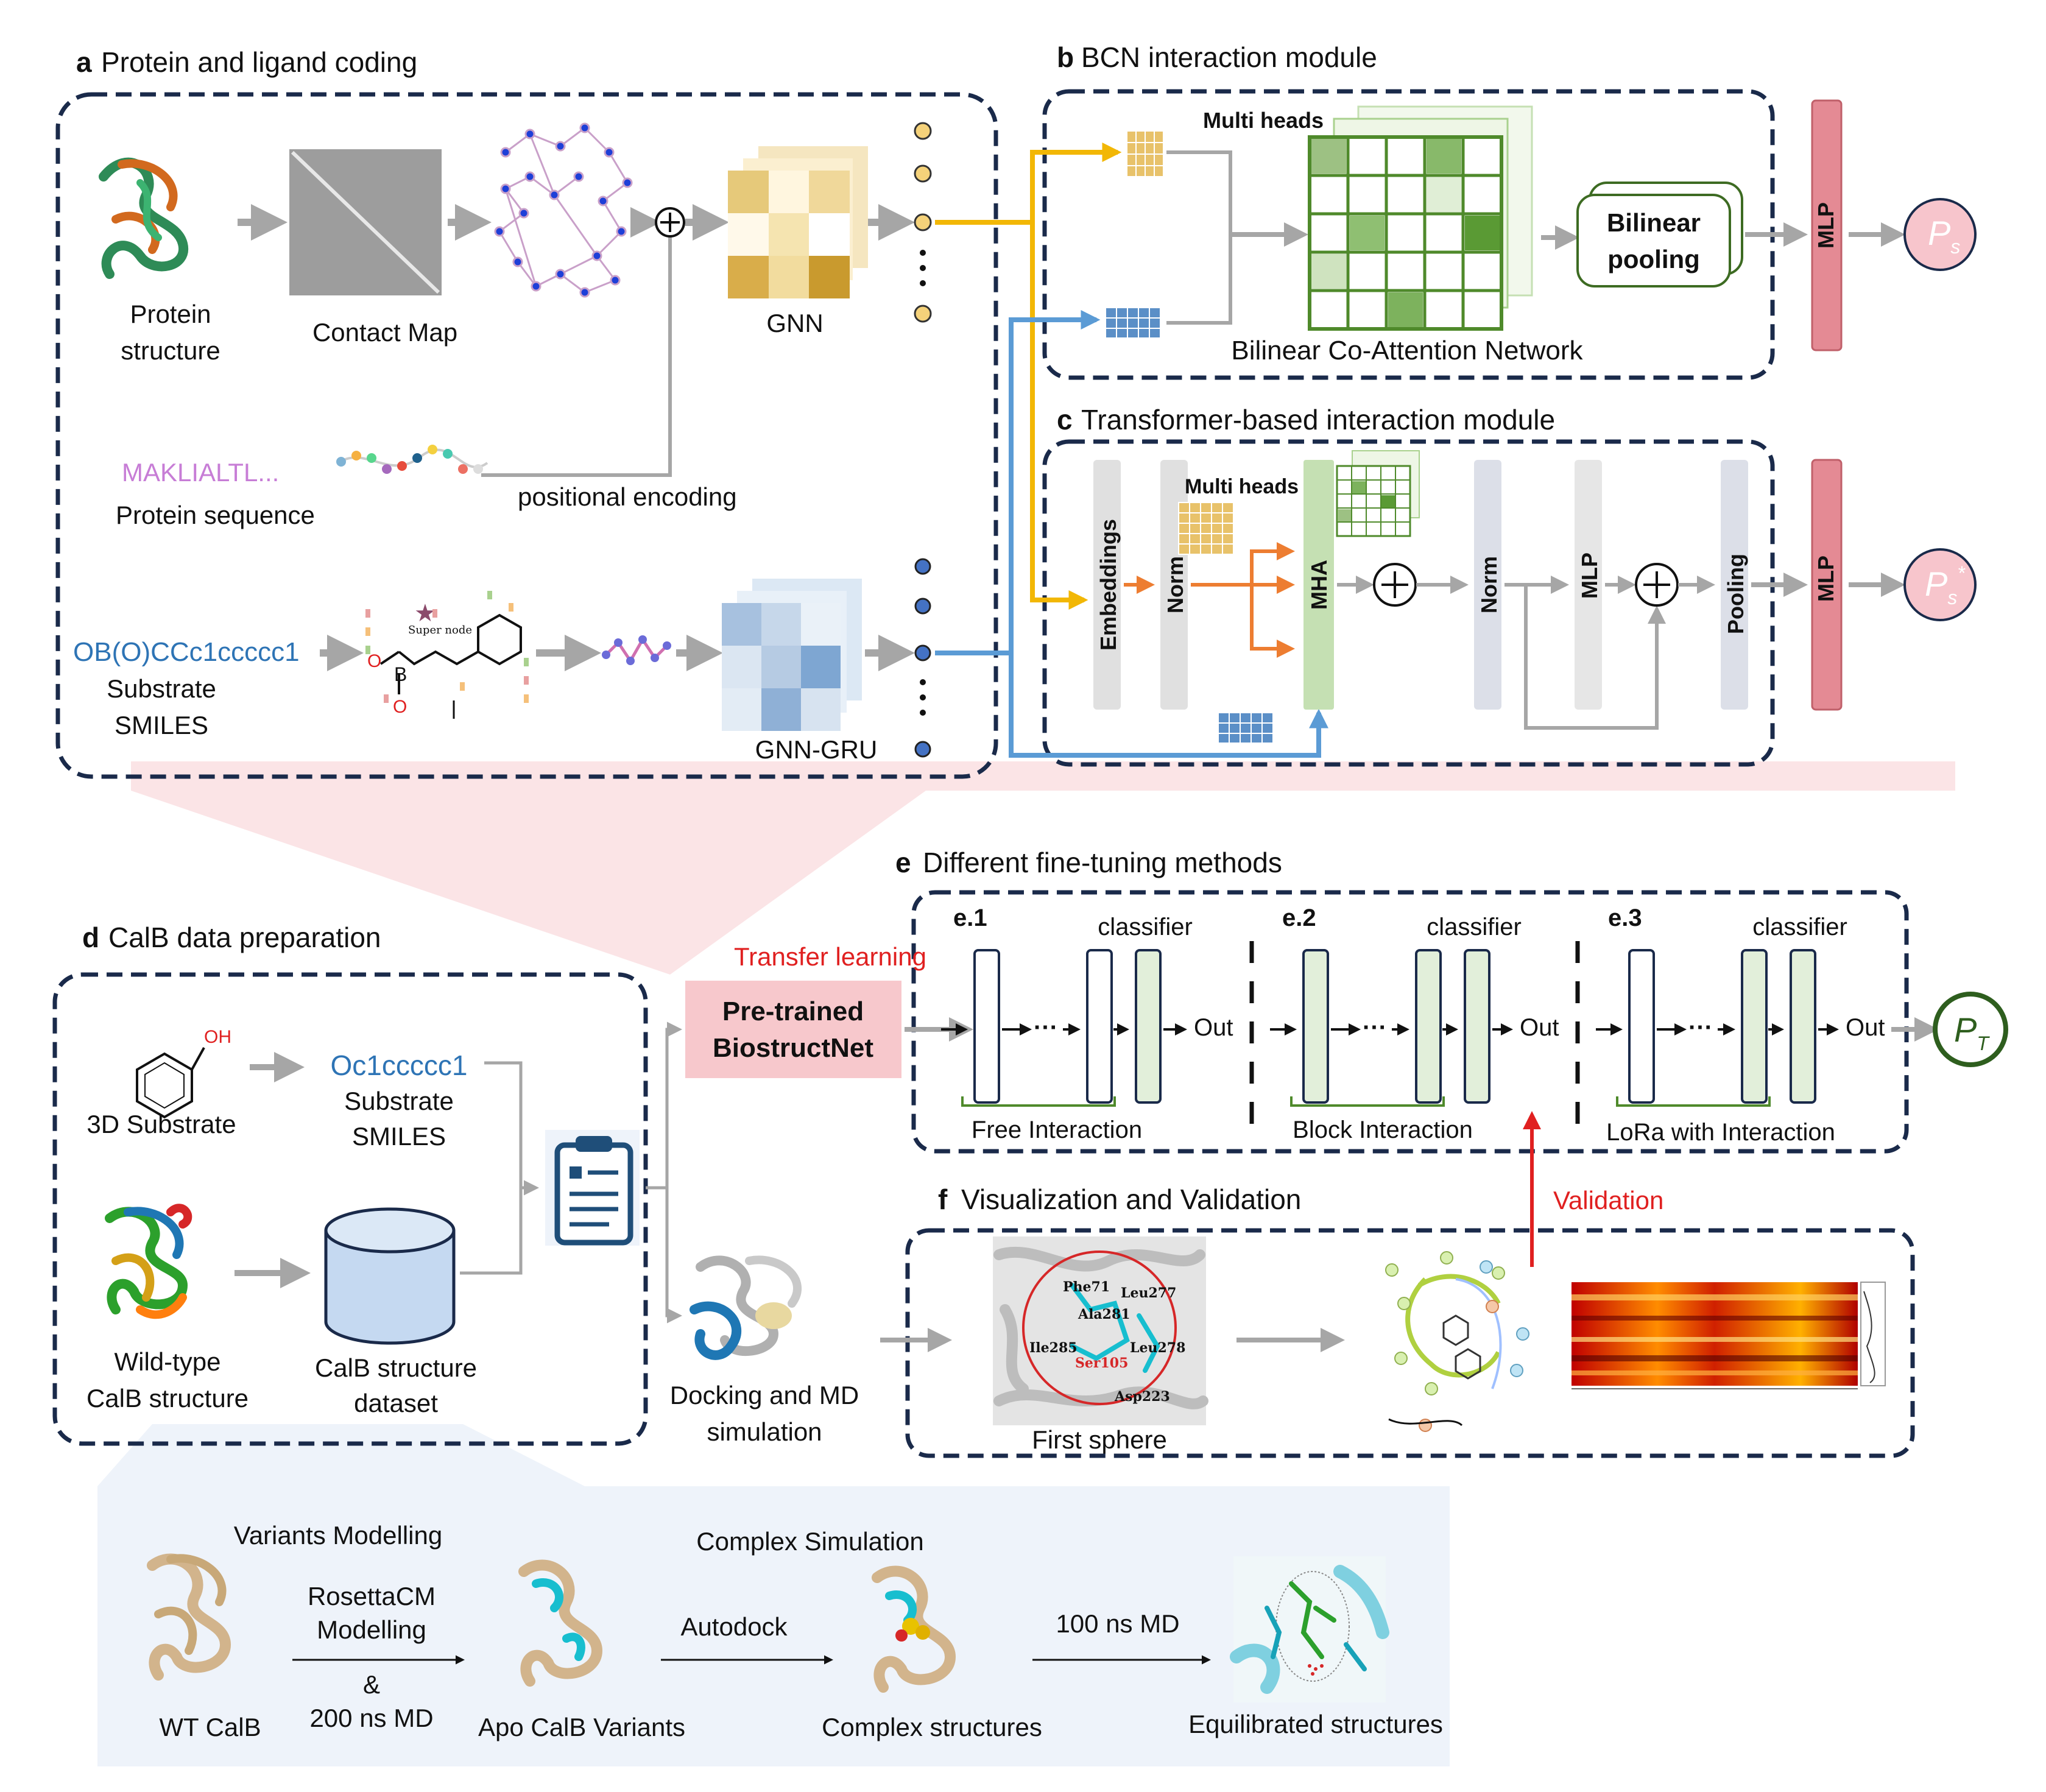 The image size is (2046, 1792). I want to click on e2-out-label: Out, so click(1539, 1027).